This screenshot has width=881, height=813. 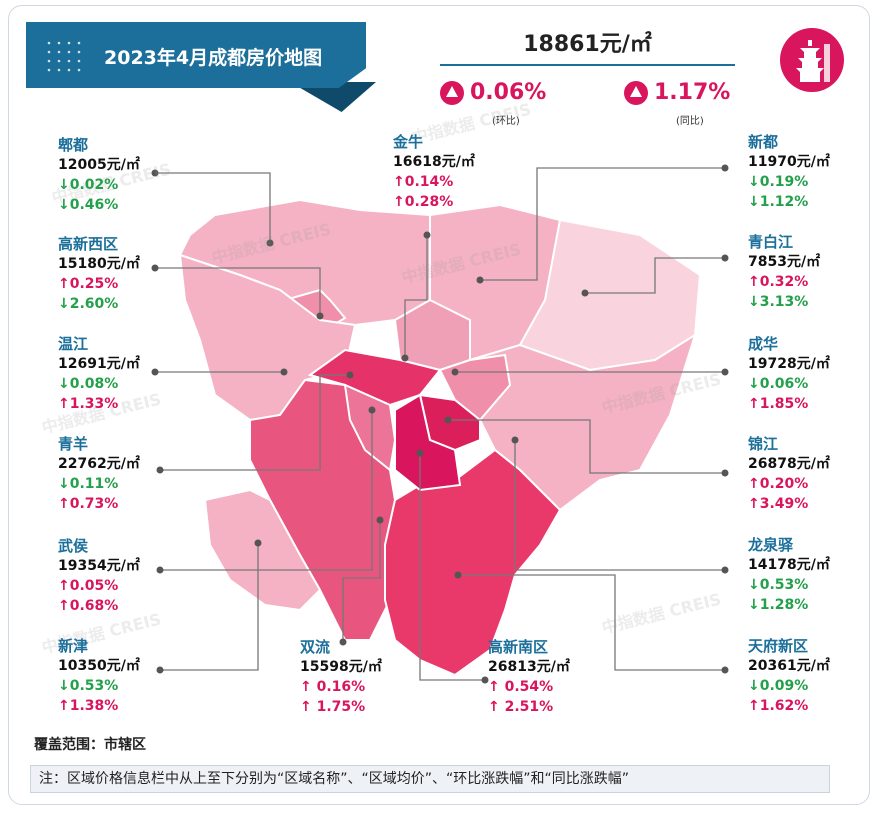 What do you see at coordinates (99, 474) in the screenshot?
I see `region-label-qingyang: 青羊 22762元/㎡ ↓0.11% ↑0.73%` at bounding box center [99, 474].